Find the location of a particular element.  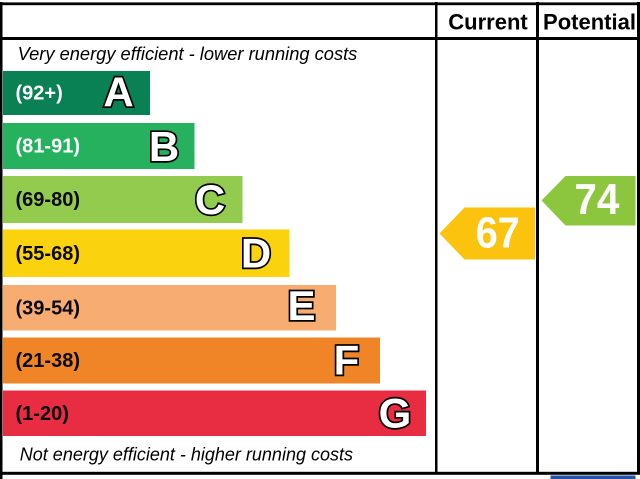

svg-text: G is located at coordinates (395, 413).